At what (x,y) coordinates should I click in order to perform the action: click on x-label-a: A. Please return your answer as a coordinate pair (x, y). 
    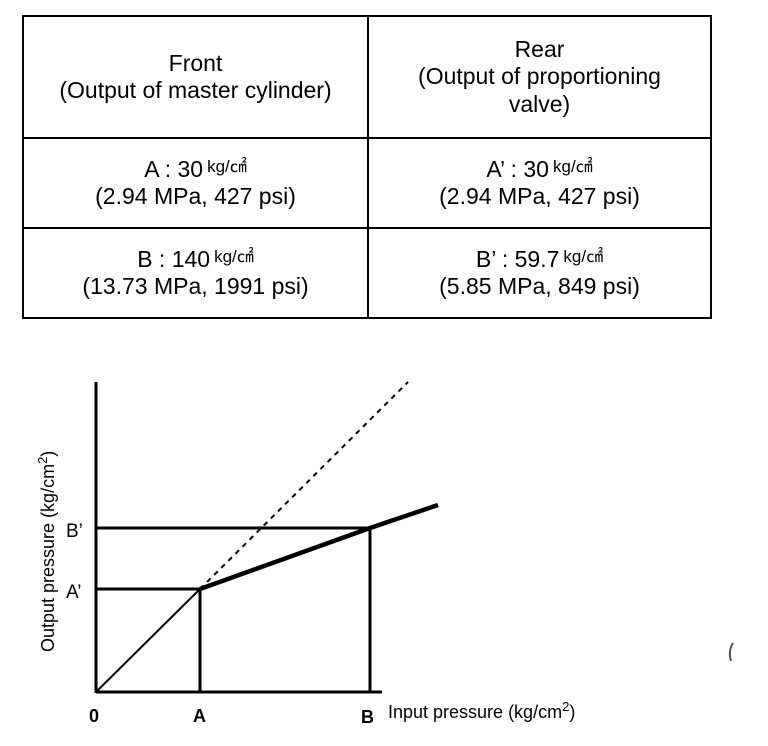
    Looking at the image, I should click on (199, 716).